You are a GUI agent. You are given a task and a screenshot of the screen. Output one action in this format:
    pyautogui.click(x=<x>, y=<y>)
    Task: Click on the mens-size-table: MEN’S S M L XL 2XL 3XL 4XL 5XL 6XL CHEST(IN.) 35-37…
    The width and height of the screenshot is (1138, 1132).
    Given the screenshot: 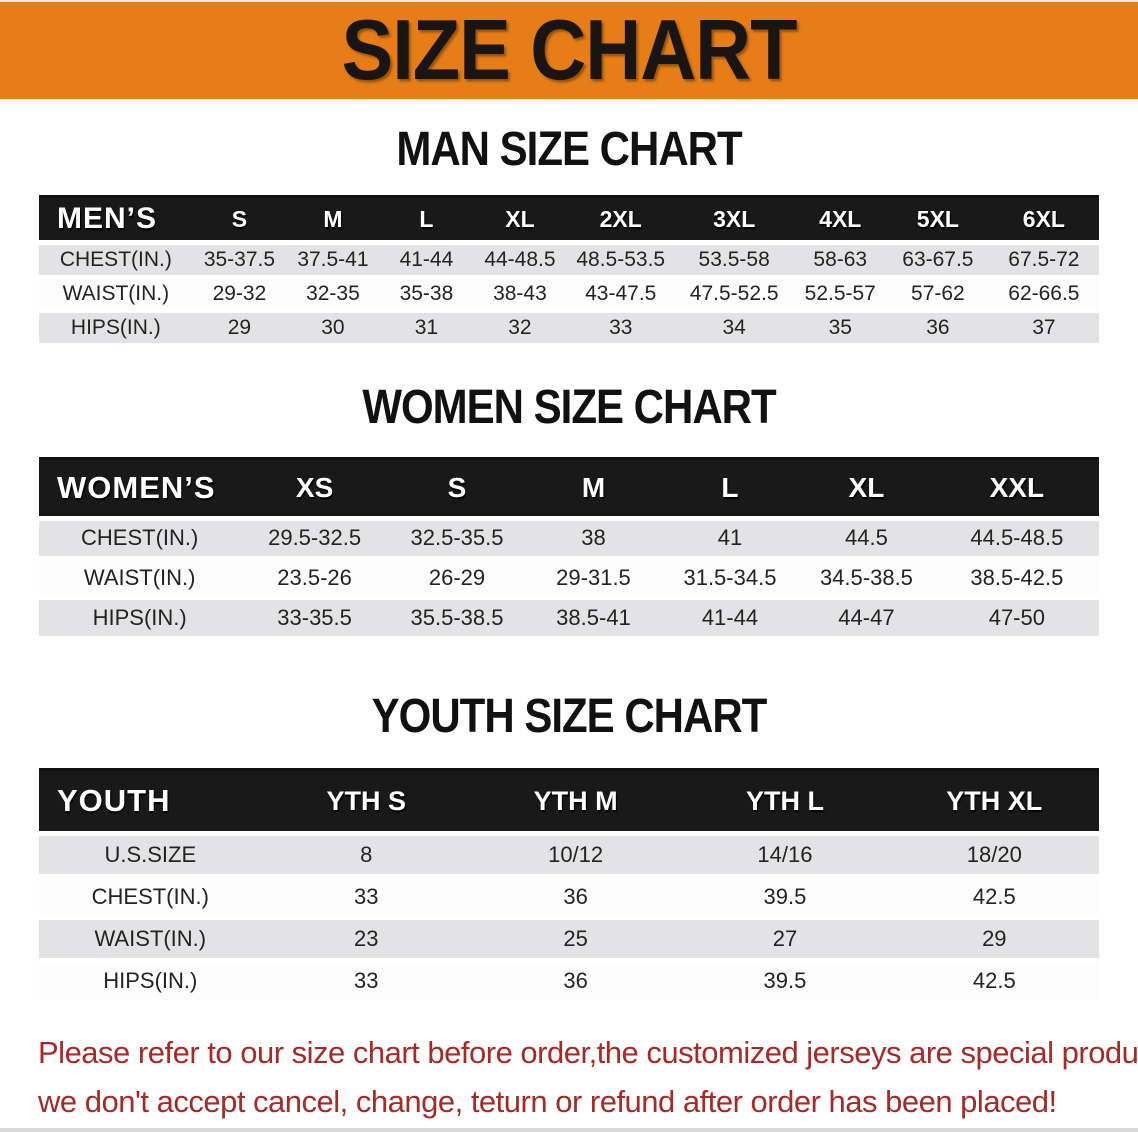 What is the action you would take?
    pyautogui.click(x=569, y=271)
    